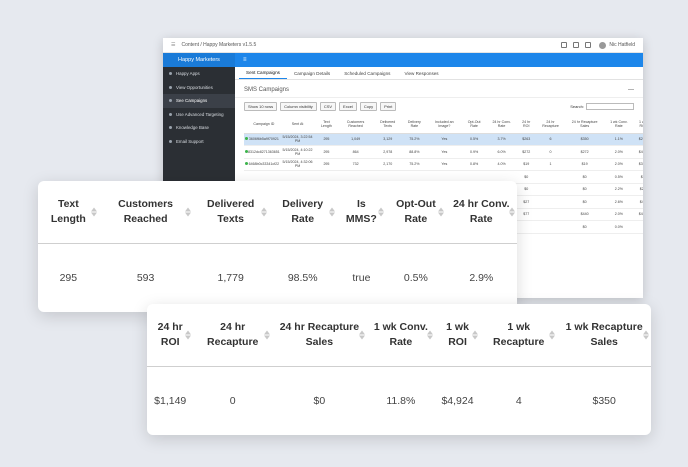  I want to click on user-name: Nic Hatfield, so click(622, 45).